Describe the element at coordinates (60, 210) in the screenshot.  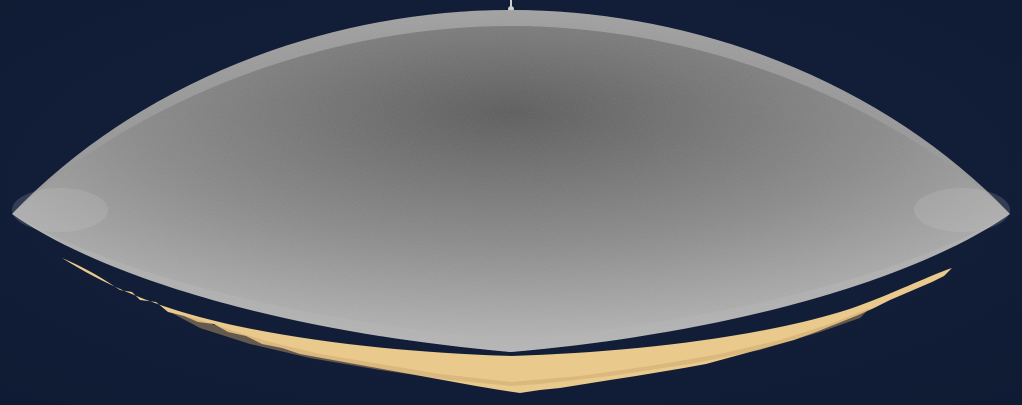
I see `left-tip-sheen` at that location.